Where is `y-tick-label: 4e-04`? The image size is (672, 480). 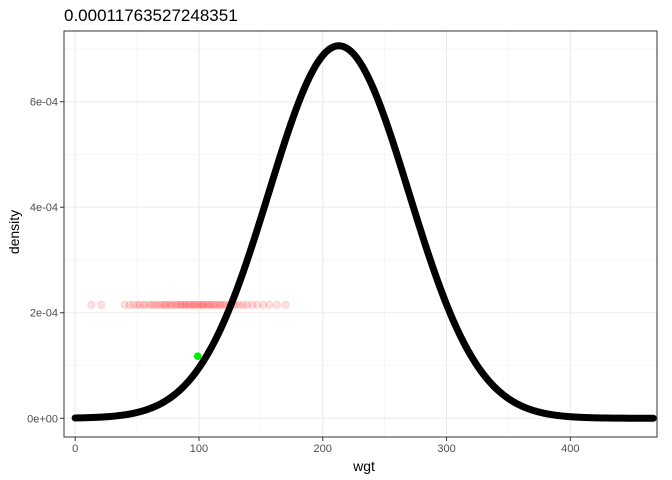
y-tick-label: 4e-04 is located at coordinates (44, 208).